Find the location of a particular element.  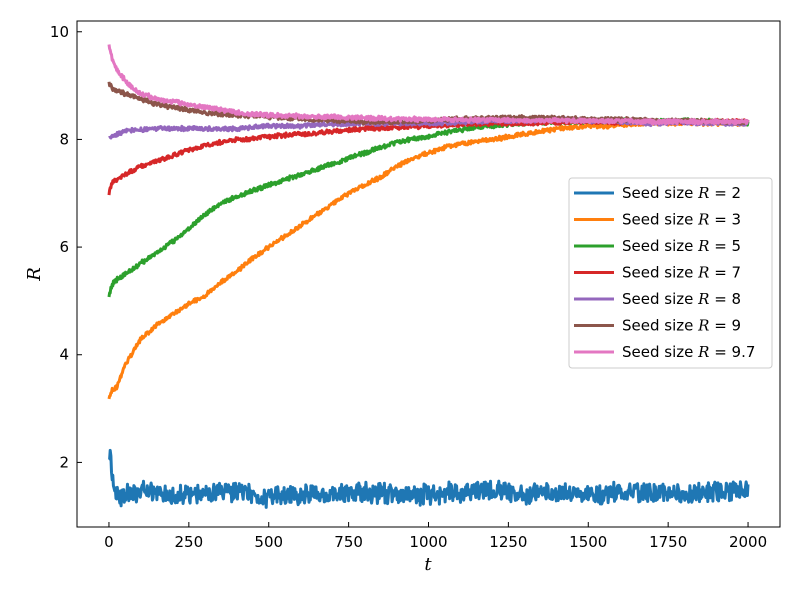

y-tick-label: 8 is located at coordinates (64, 139).